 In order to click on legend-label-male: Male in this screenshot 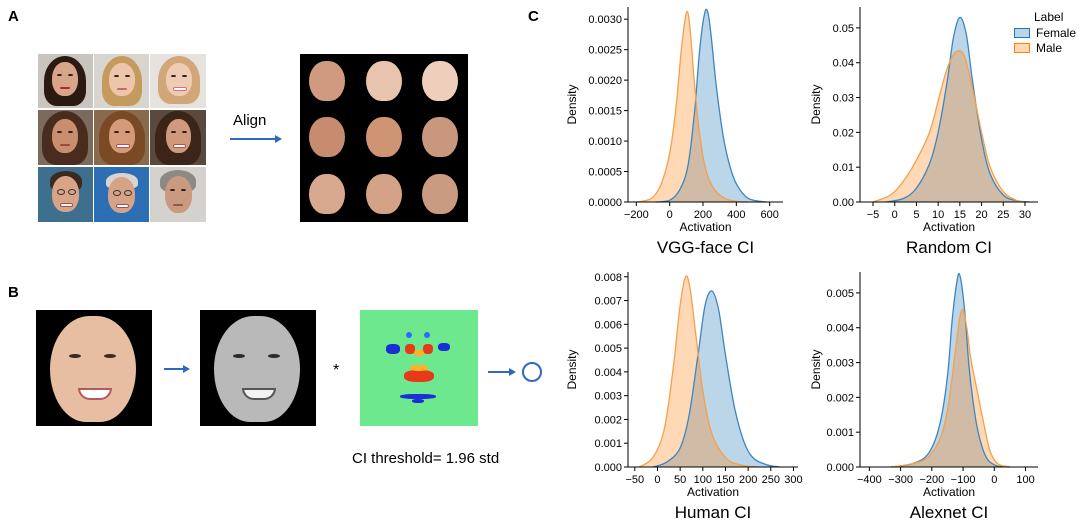, I will do `click(1049, 48)`.